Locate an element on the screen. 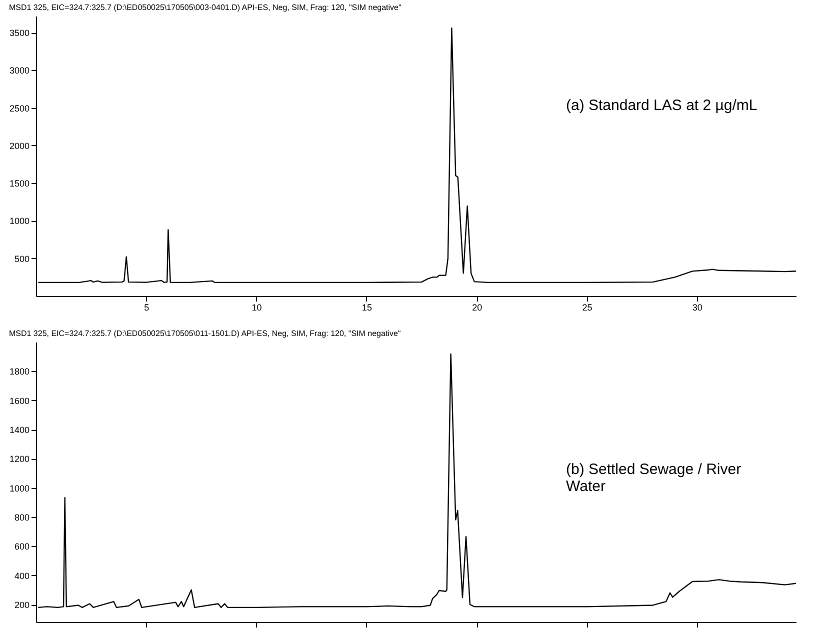 The image size is (829, 643). x-tick-label: 30 is located at coordinates (697, 307).